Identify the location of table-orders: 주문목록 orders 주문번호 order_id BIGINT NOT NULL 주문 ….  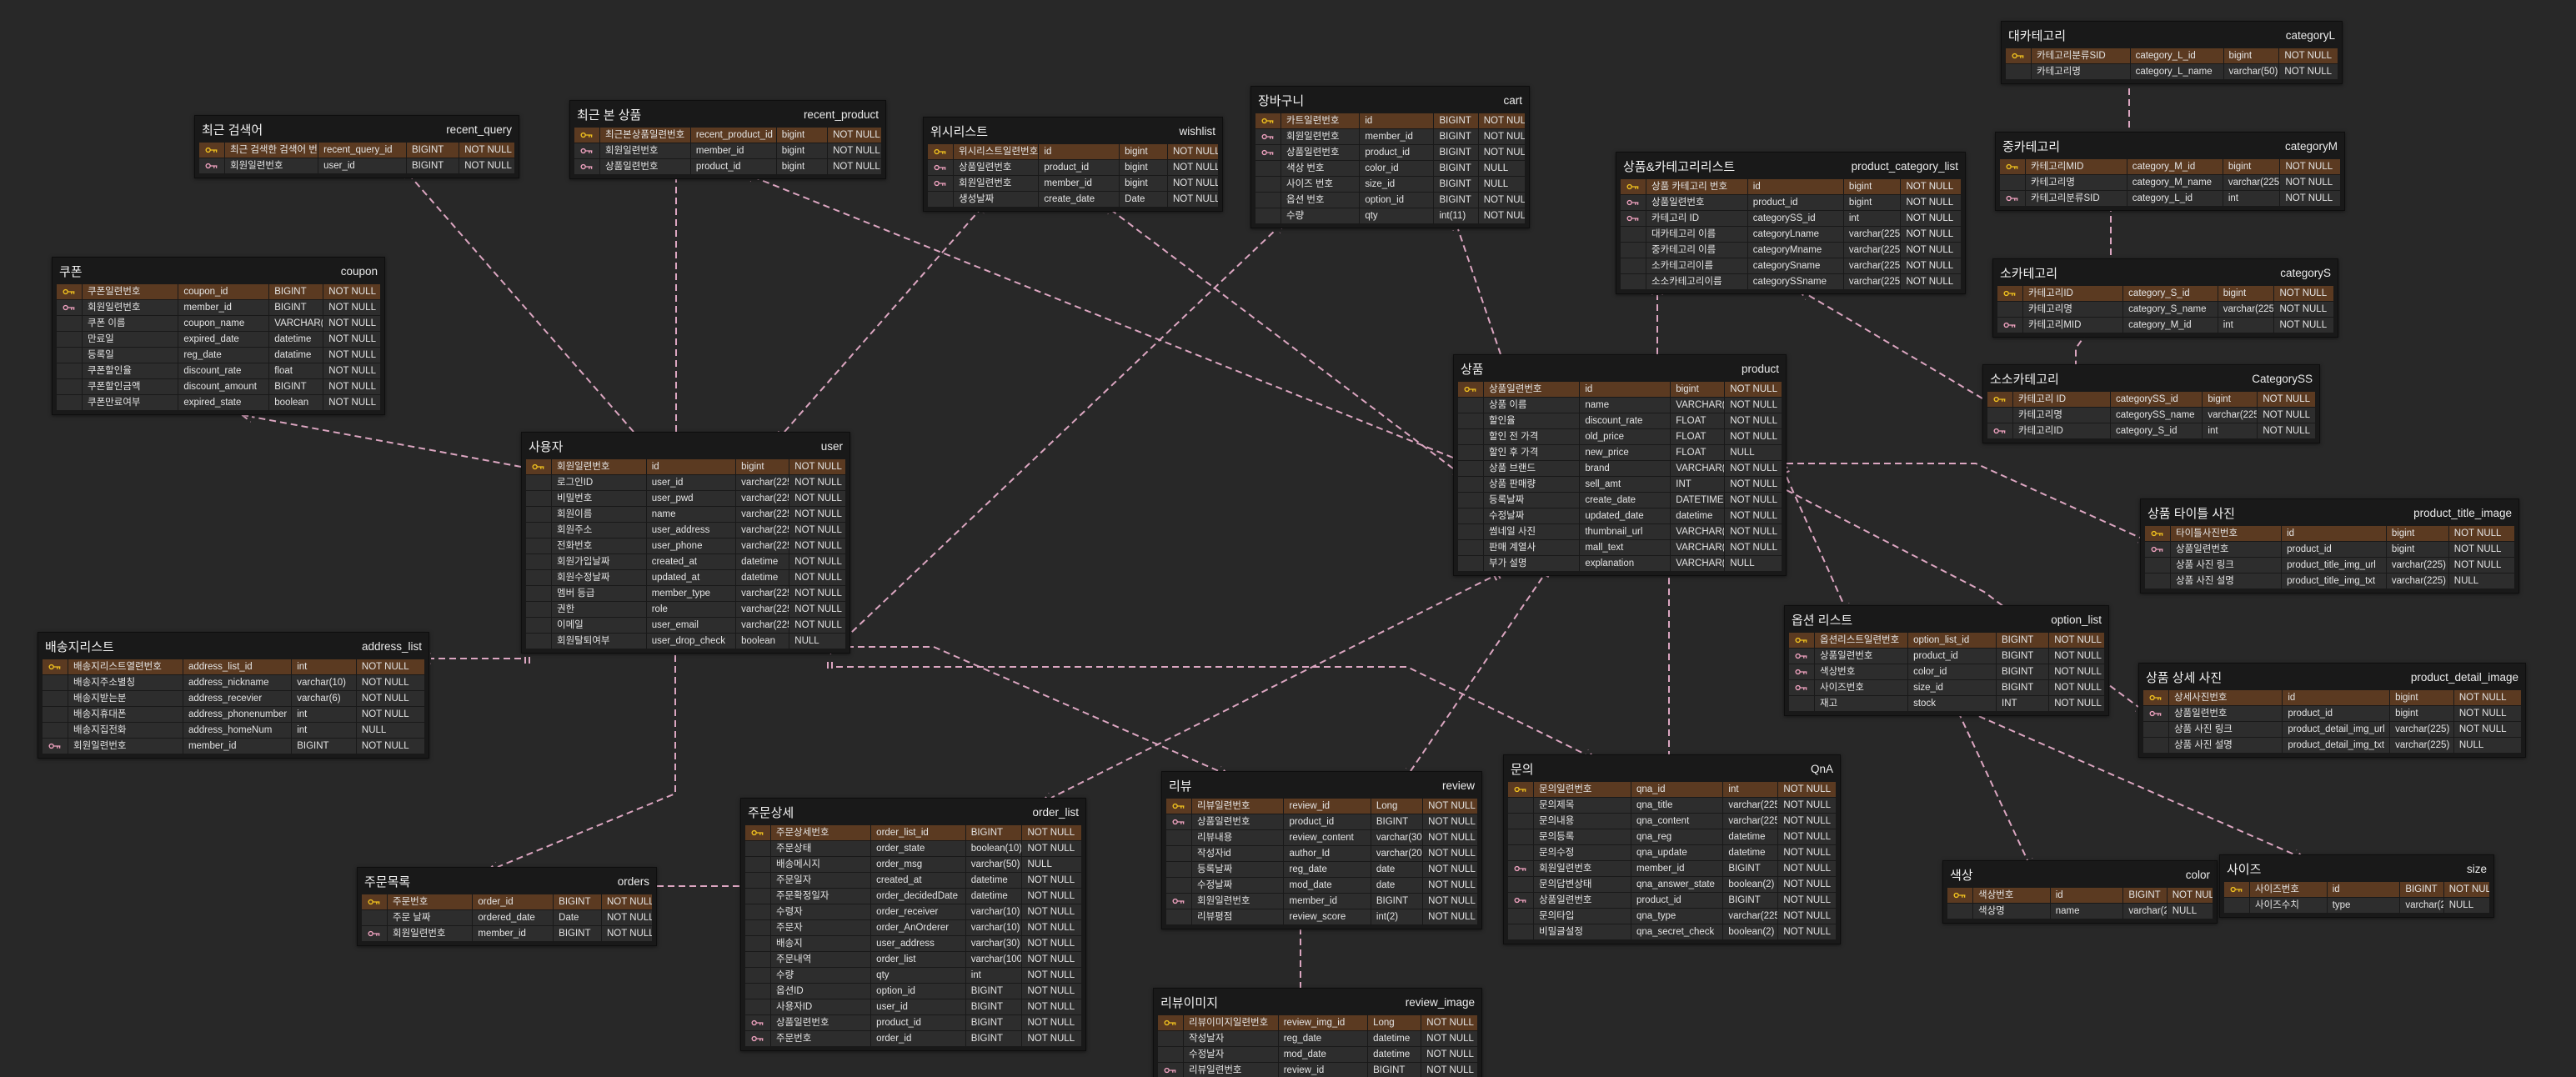
(507, 906).